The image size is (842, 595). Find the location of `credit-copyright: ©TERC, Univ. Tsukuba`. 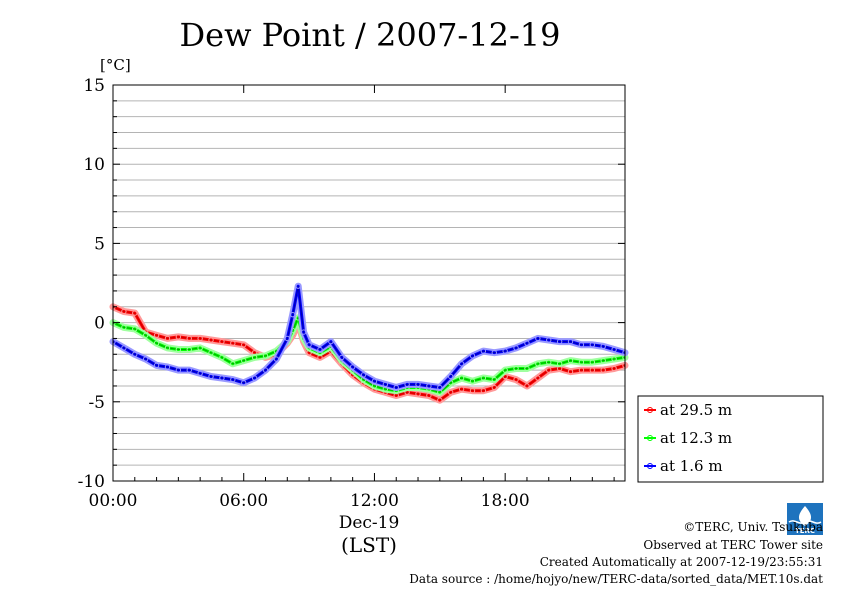

credit-copyright: ©TERC, Univ. Tsukuba is located at coordinates (753, 527).